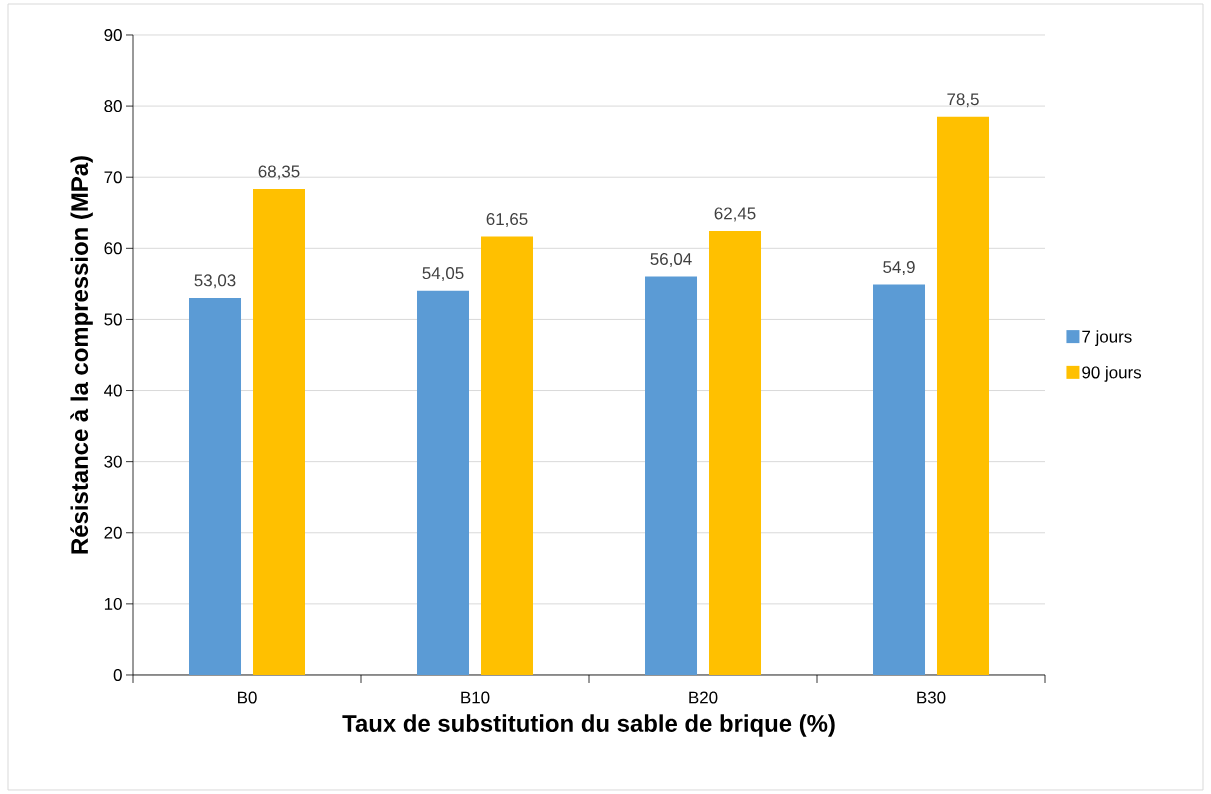  Describe the element at coordinates (443, 274) in the screenshot. I see `data-label: 54,05` at that location.